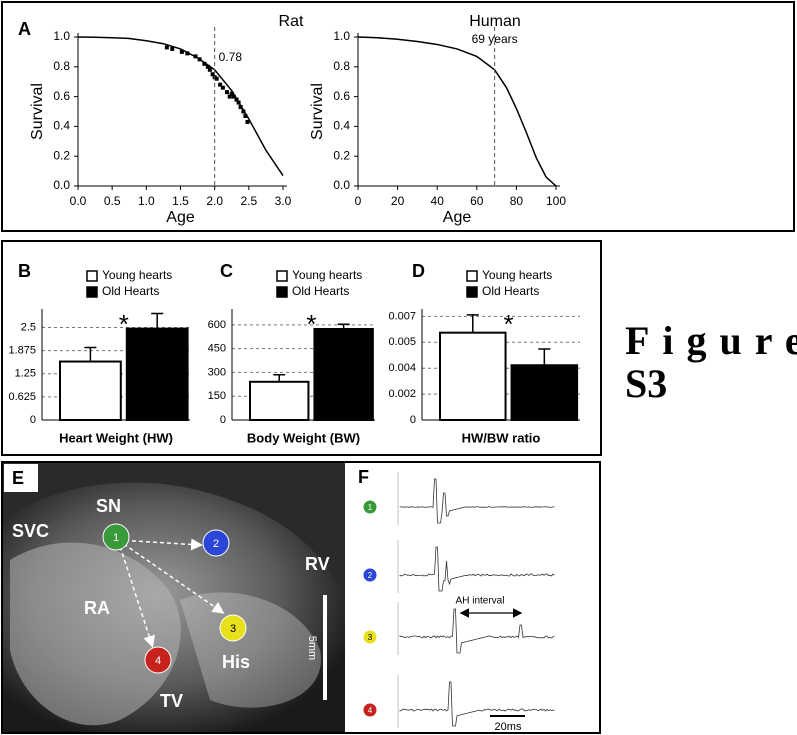 The width and height of the screenshot is (797, 735). What do you see at coordinates (25, 374) in the screenshot?
I see `y-tick-label: 1.25` at bounding box center [25, 374].